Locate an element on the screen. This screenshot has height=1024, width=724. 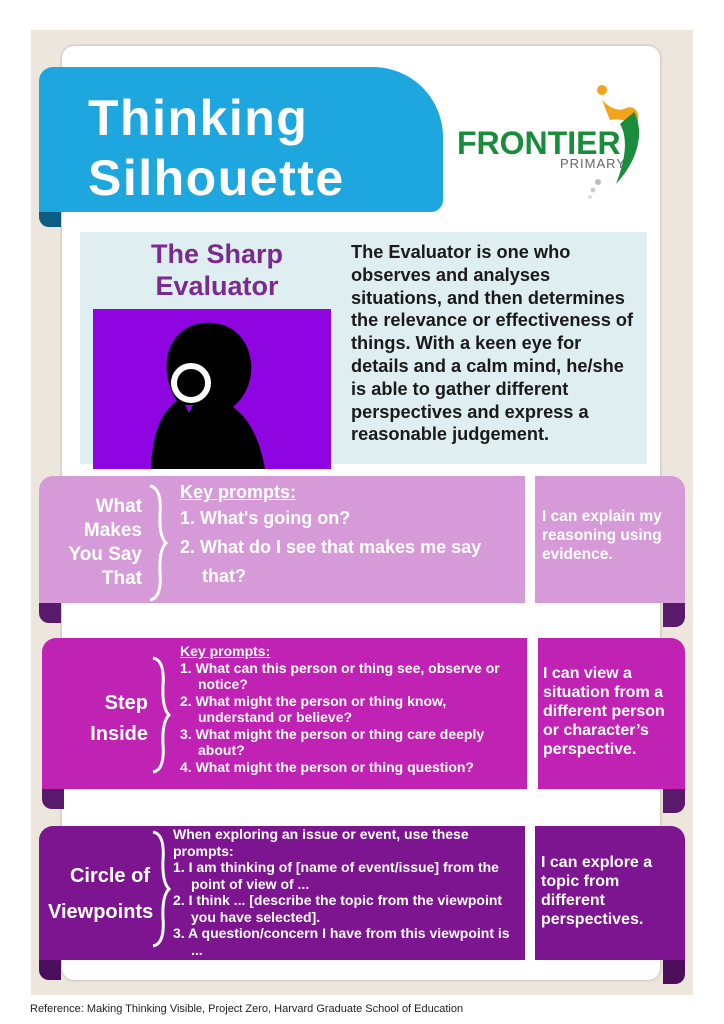
frontier-logo-icon is located at coordinates (614, 142).